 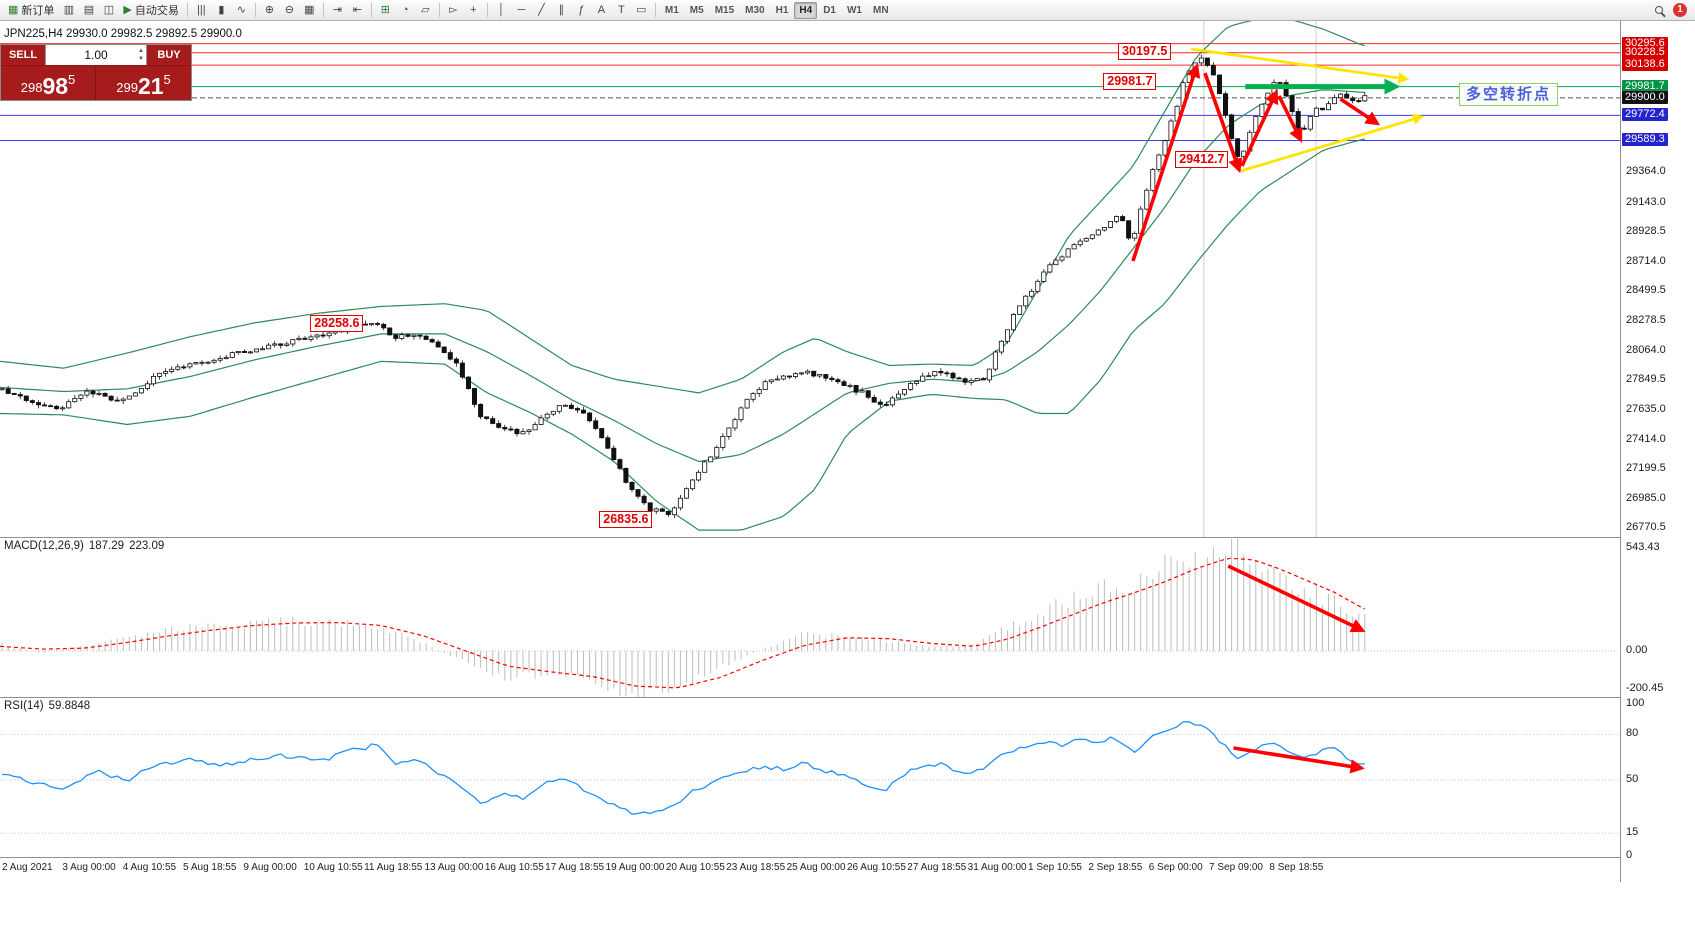 I want to click on cursor-button: ▻, so click(x=453, y=10).